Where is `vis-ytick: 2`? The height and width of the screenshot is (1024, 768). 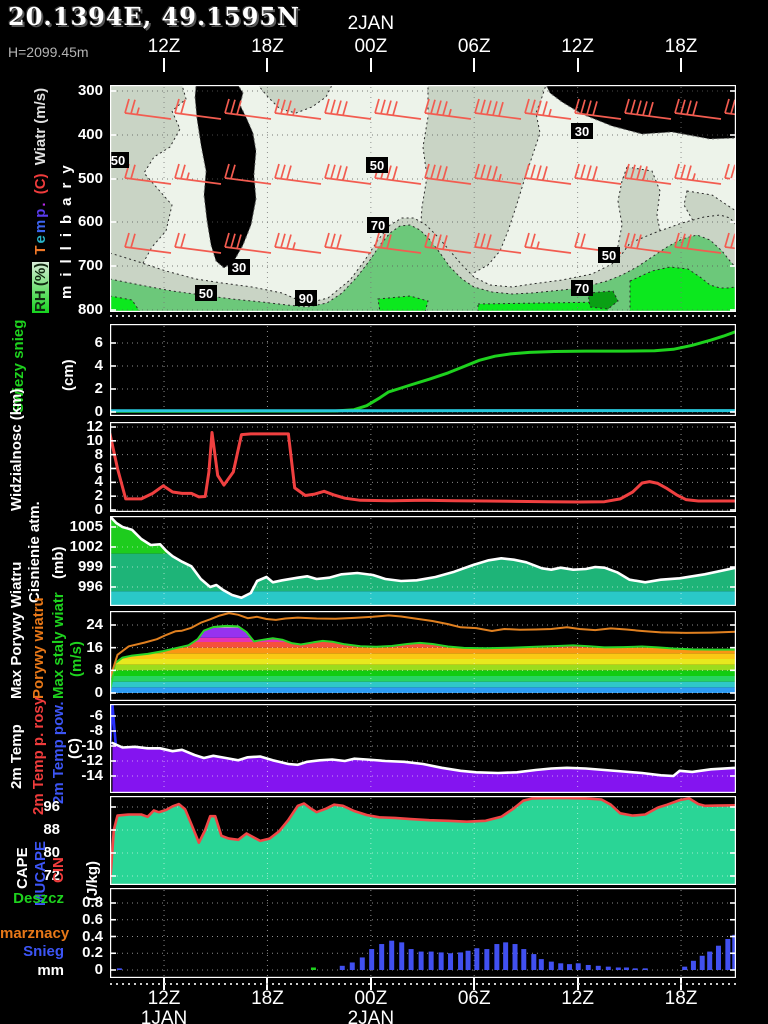
vis-ytick: 2 is located at coordinates (98, 496).